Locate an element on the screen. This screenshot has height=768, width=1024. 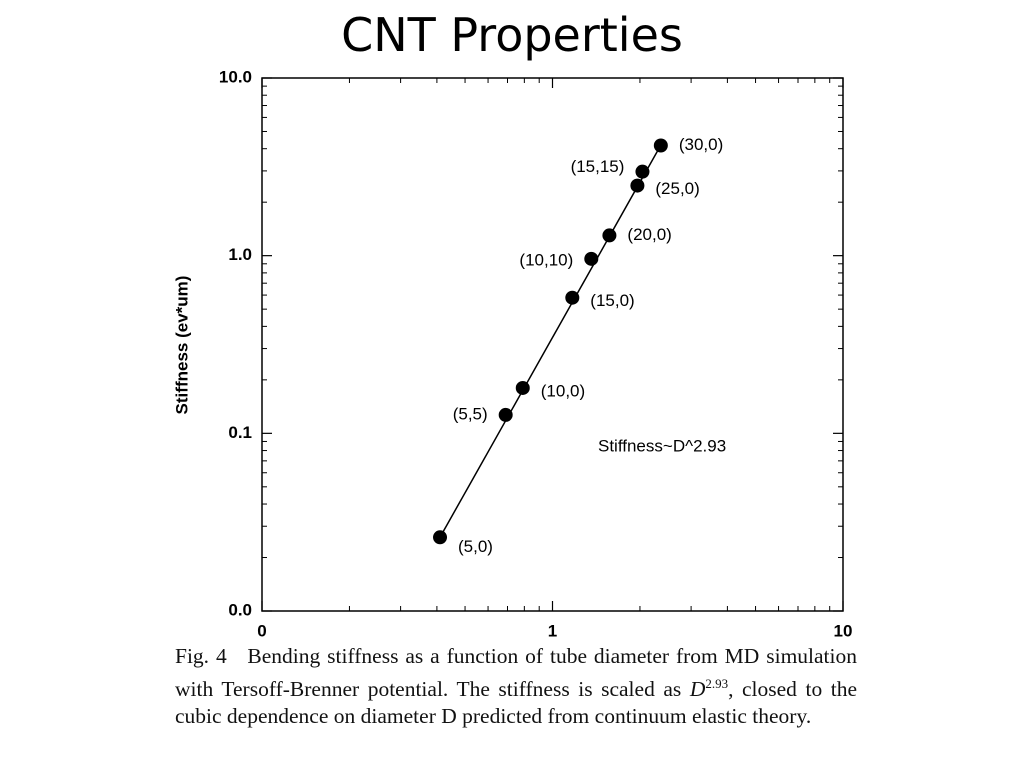
point-label: (5,5) is located at coordinates (470, 413).